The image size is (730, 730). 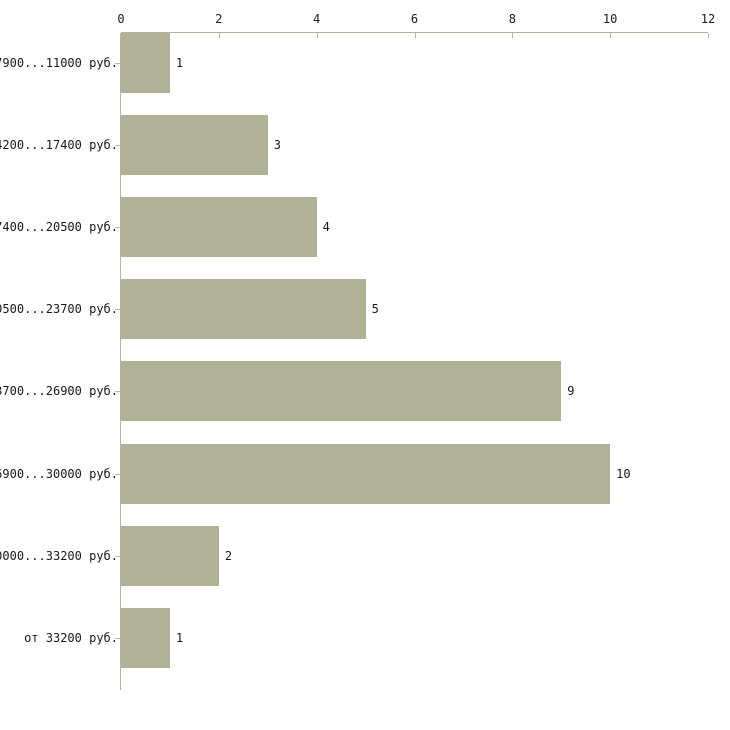 I want to click on x-tick-label: 6, so click(x=414, y=19).